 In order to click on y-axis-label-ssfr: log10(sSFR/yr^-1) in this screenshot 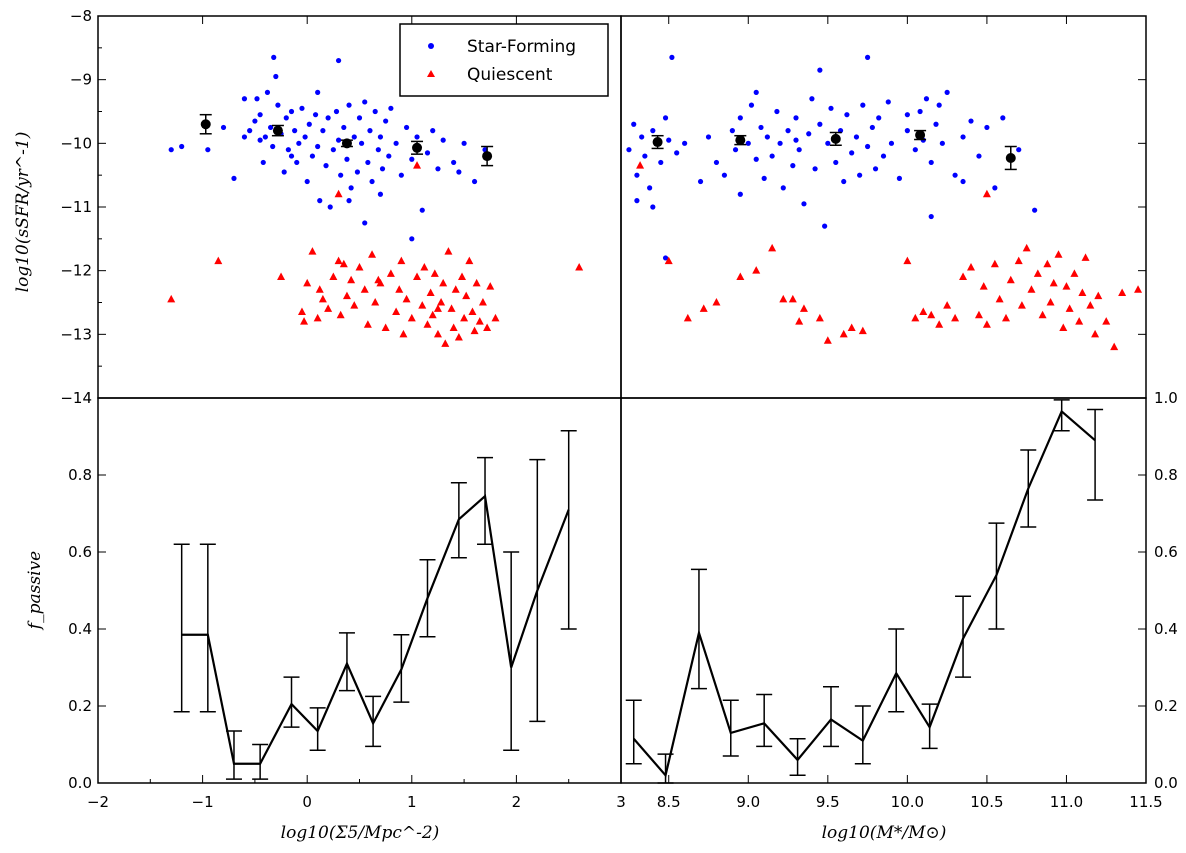, I will do `click(23, 212)`.